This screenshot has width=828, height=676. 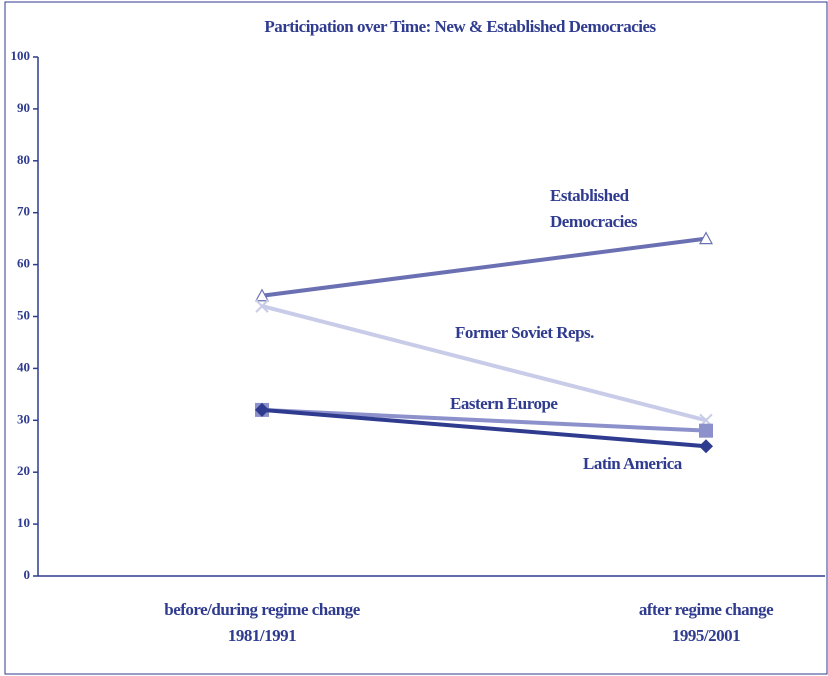 What do you see at coordinates (524, 332) in the screenshot?
I see `series-label: Former Soviet Reps.` at bounding box center [524, 332].